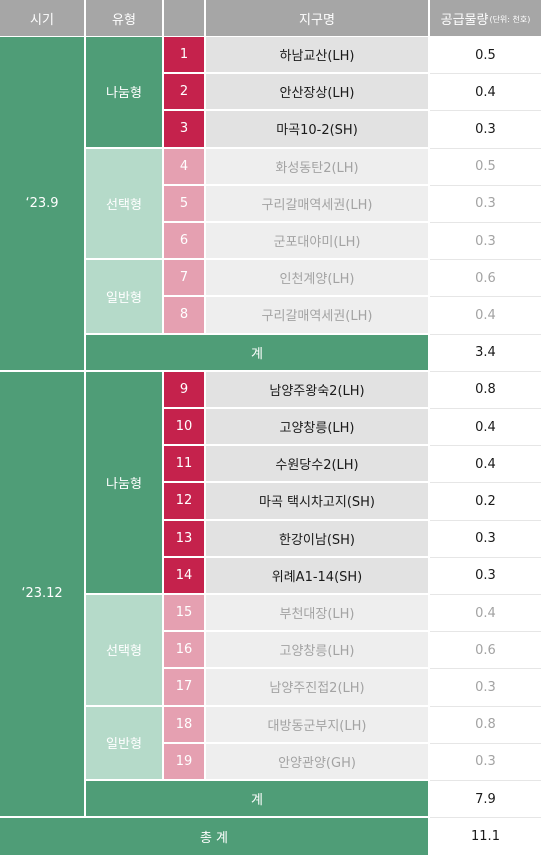 The width and height of the screenshot is (541, 855). What do you see at coordinates (318, 502) in the screenshot?
I see `district-name: 마곡 택시차고지(SH)` at bounding box center [318, 502].